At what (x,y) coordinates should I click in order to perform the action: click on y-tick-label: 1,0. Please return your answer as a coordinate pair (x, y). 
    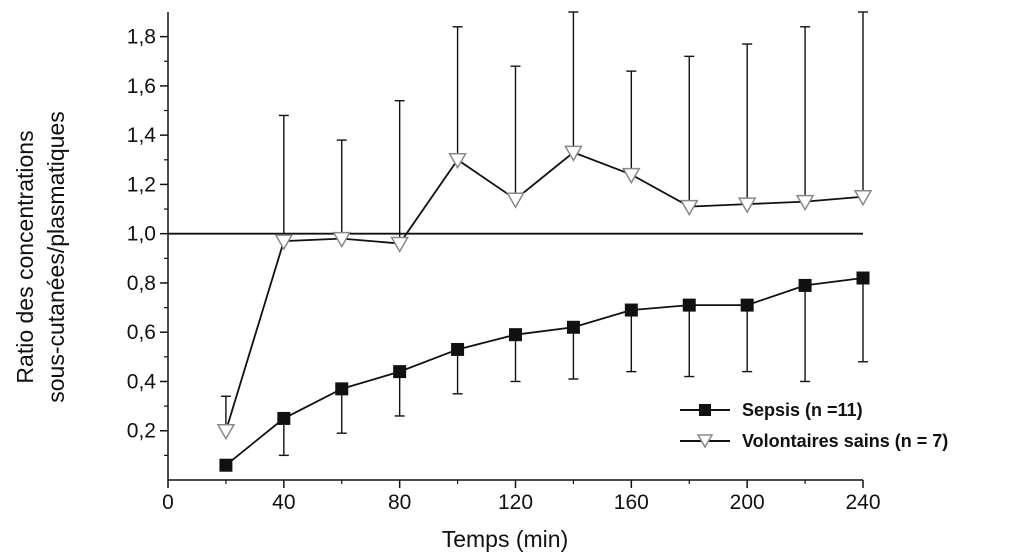
    Looking at the image, I should click on (141, 234).